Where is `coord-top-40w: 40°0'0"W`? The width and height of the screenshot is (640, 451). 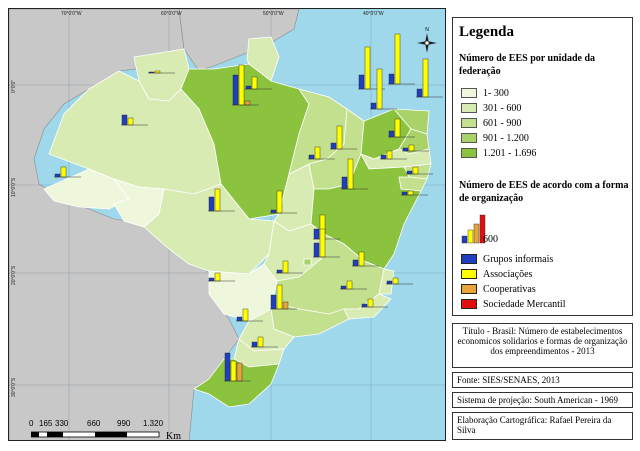 coord-top-40w: 40°0'0"W is located at coordinates (373, 14).